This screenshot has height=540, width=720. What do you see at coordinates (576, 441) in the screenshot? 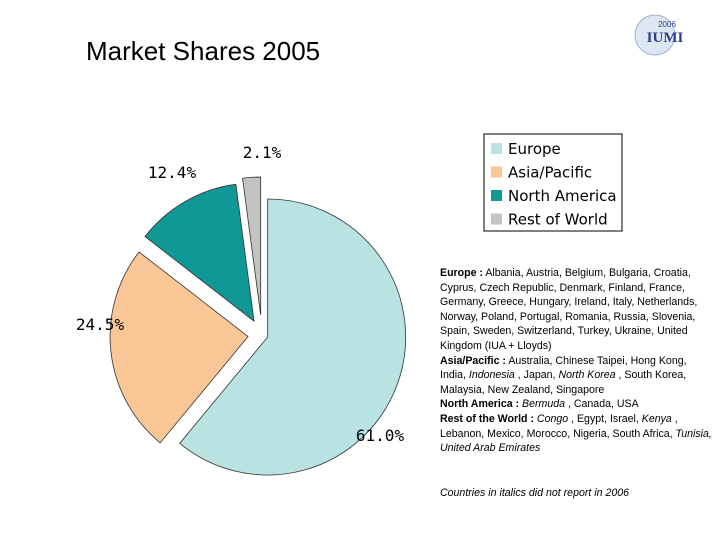
I see `note-text: Tunisia, United Arab Emirates` at bounding box center [576, 441].